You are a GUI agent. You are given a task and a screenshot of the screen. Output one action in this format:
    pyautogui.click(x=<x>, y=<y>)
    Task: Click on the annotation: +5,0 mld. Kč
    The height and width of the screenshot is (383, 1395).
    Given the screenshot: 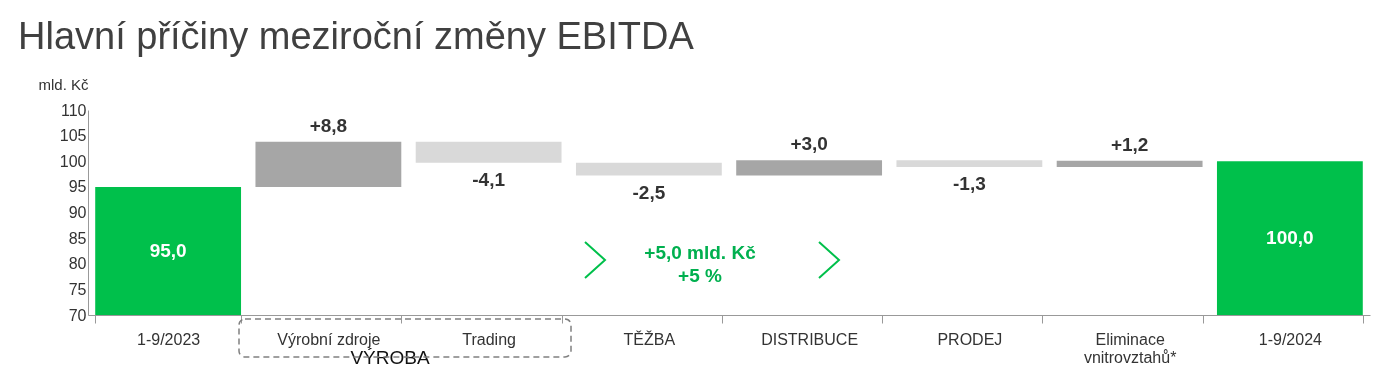 What is the action you would take?
    pyautogui.click(x=700, y=252)
    